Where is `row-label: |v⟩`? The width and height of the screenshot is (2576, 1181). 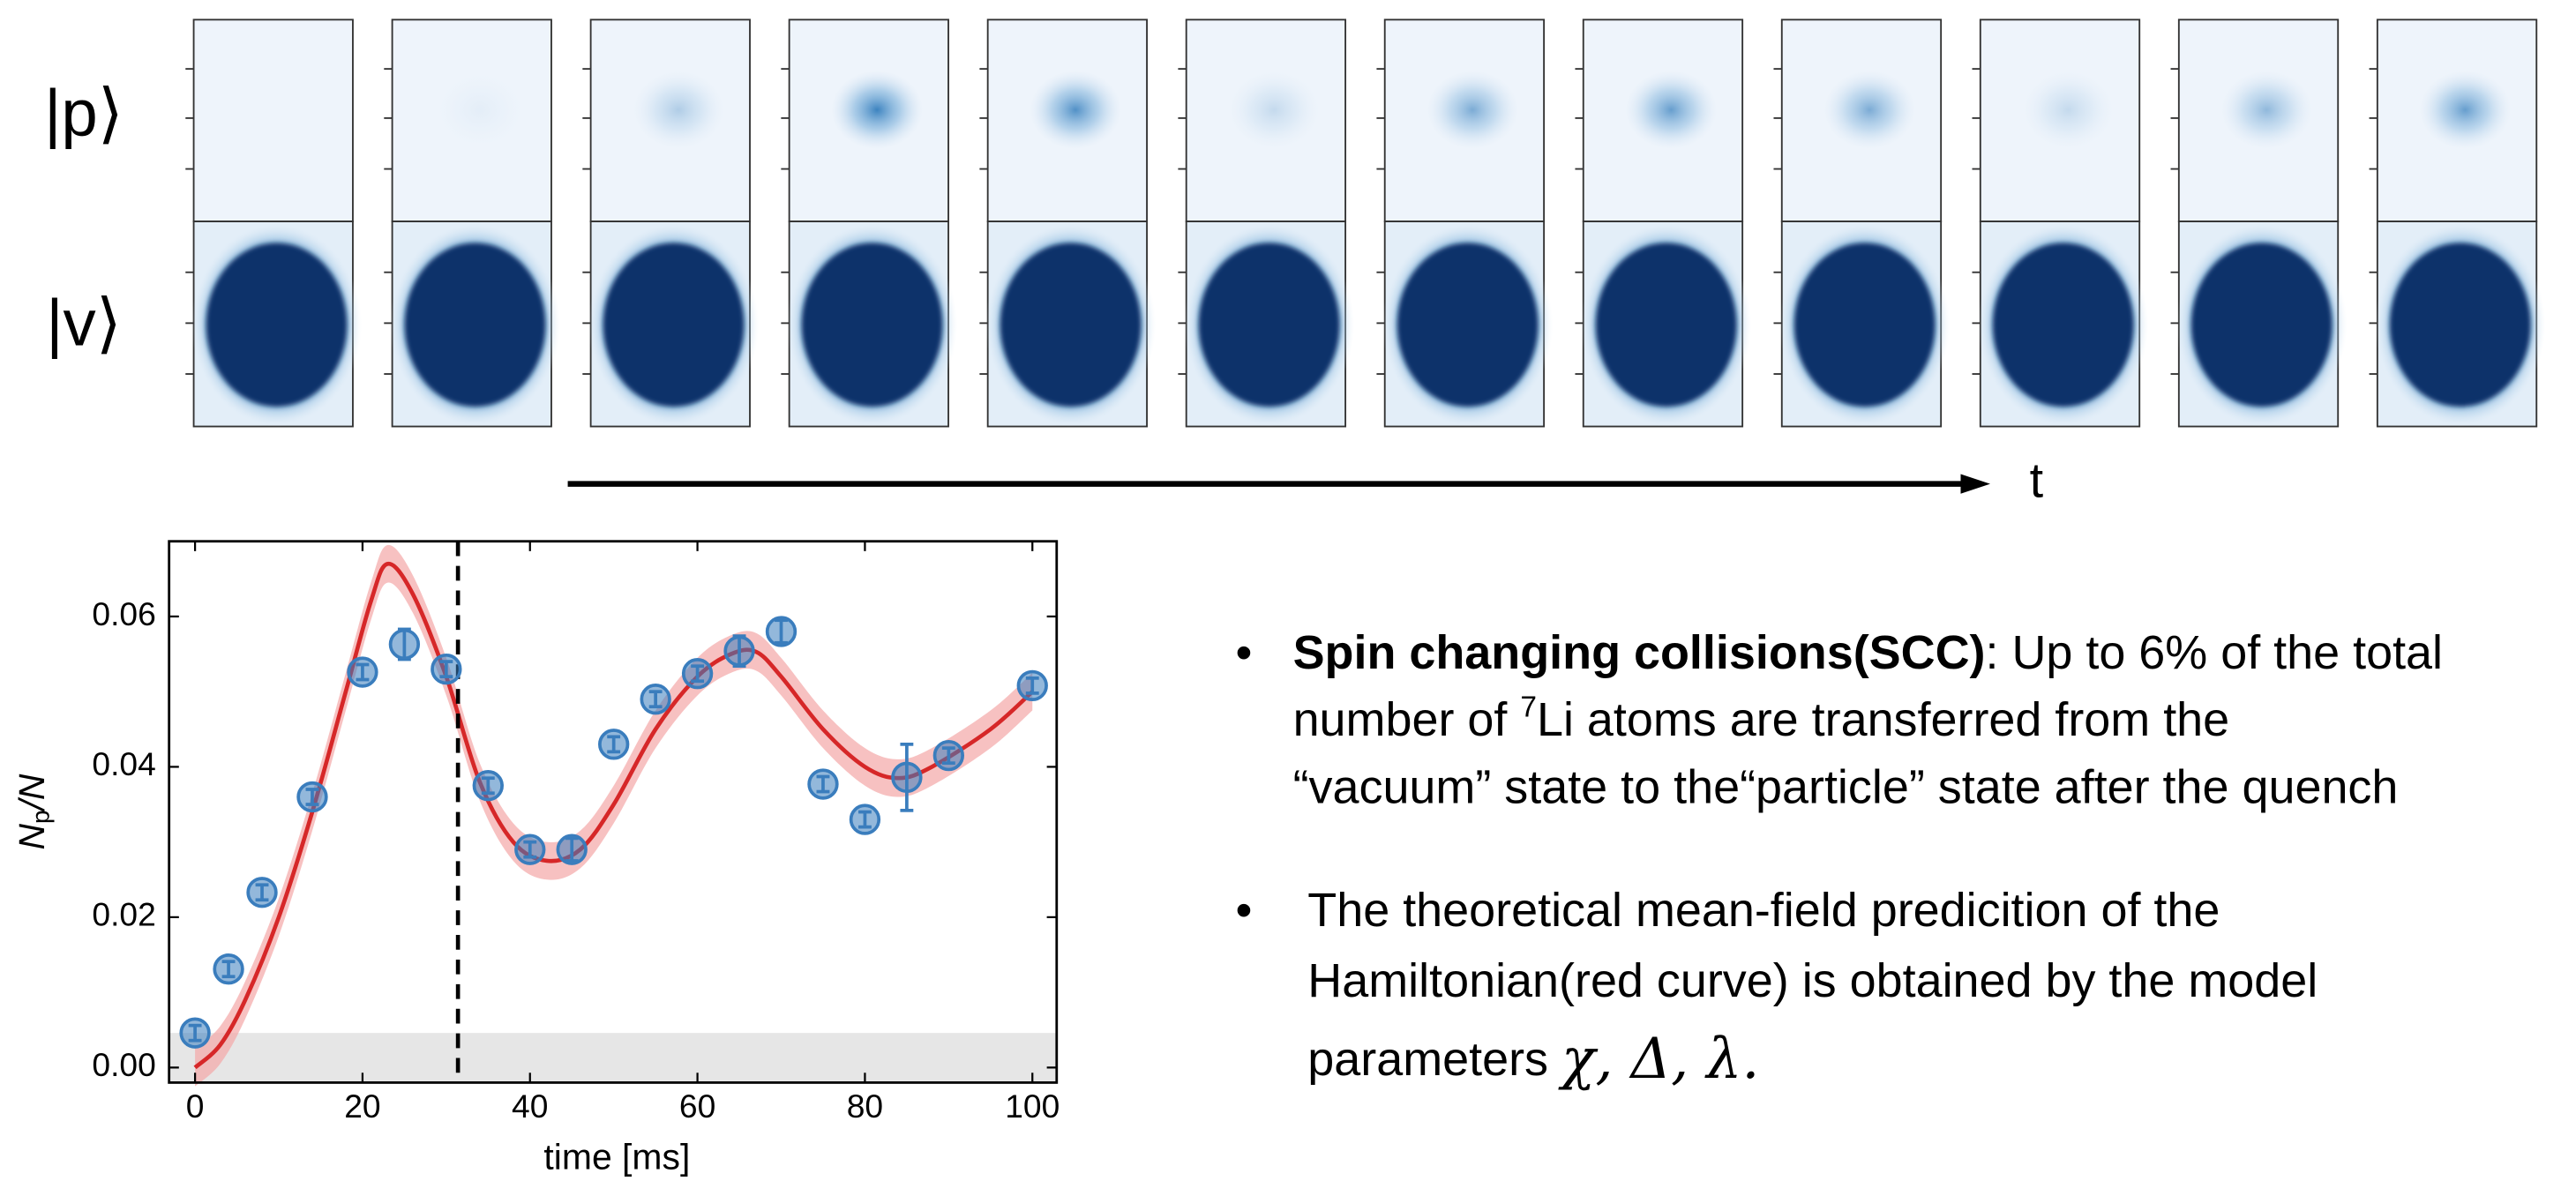 row-label: |v⟩ is located at coordinates (84, 323).